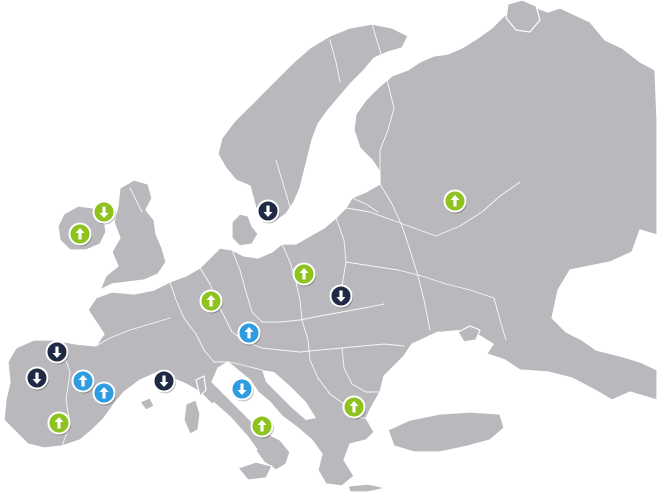 Image resolution: width=657 pixels, height=492 pixels. I want to click on map-marker-france-south-down, so click(164, 381).